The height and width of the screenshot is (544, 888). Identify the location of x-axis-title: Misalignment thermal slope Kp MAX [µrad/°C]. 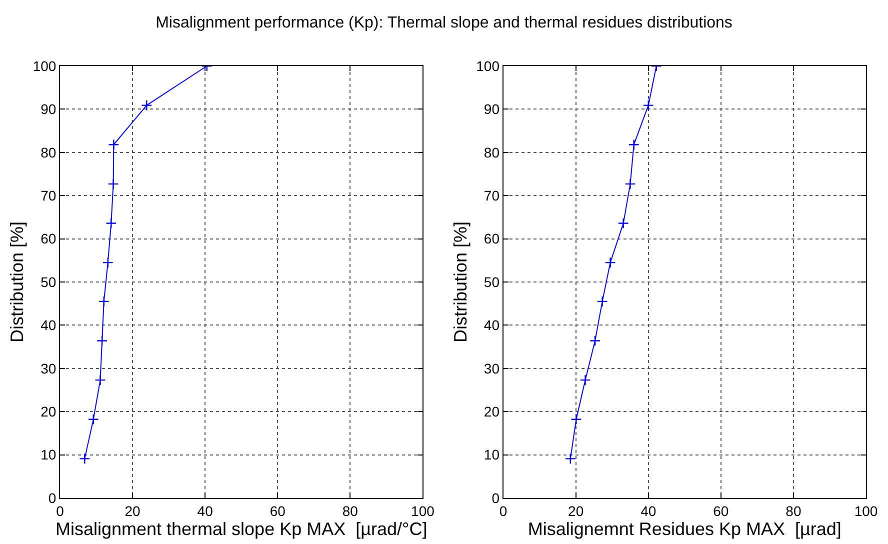
(241, 528).